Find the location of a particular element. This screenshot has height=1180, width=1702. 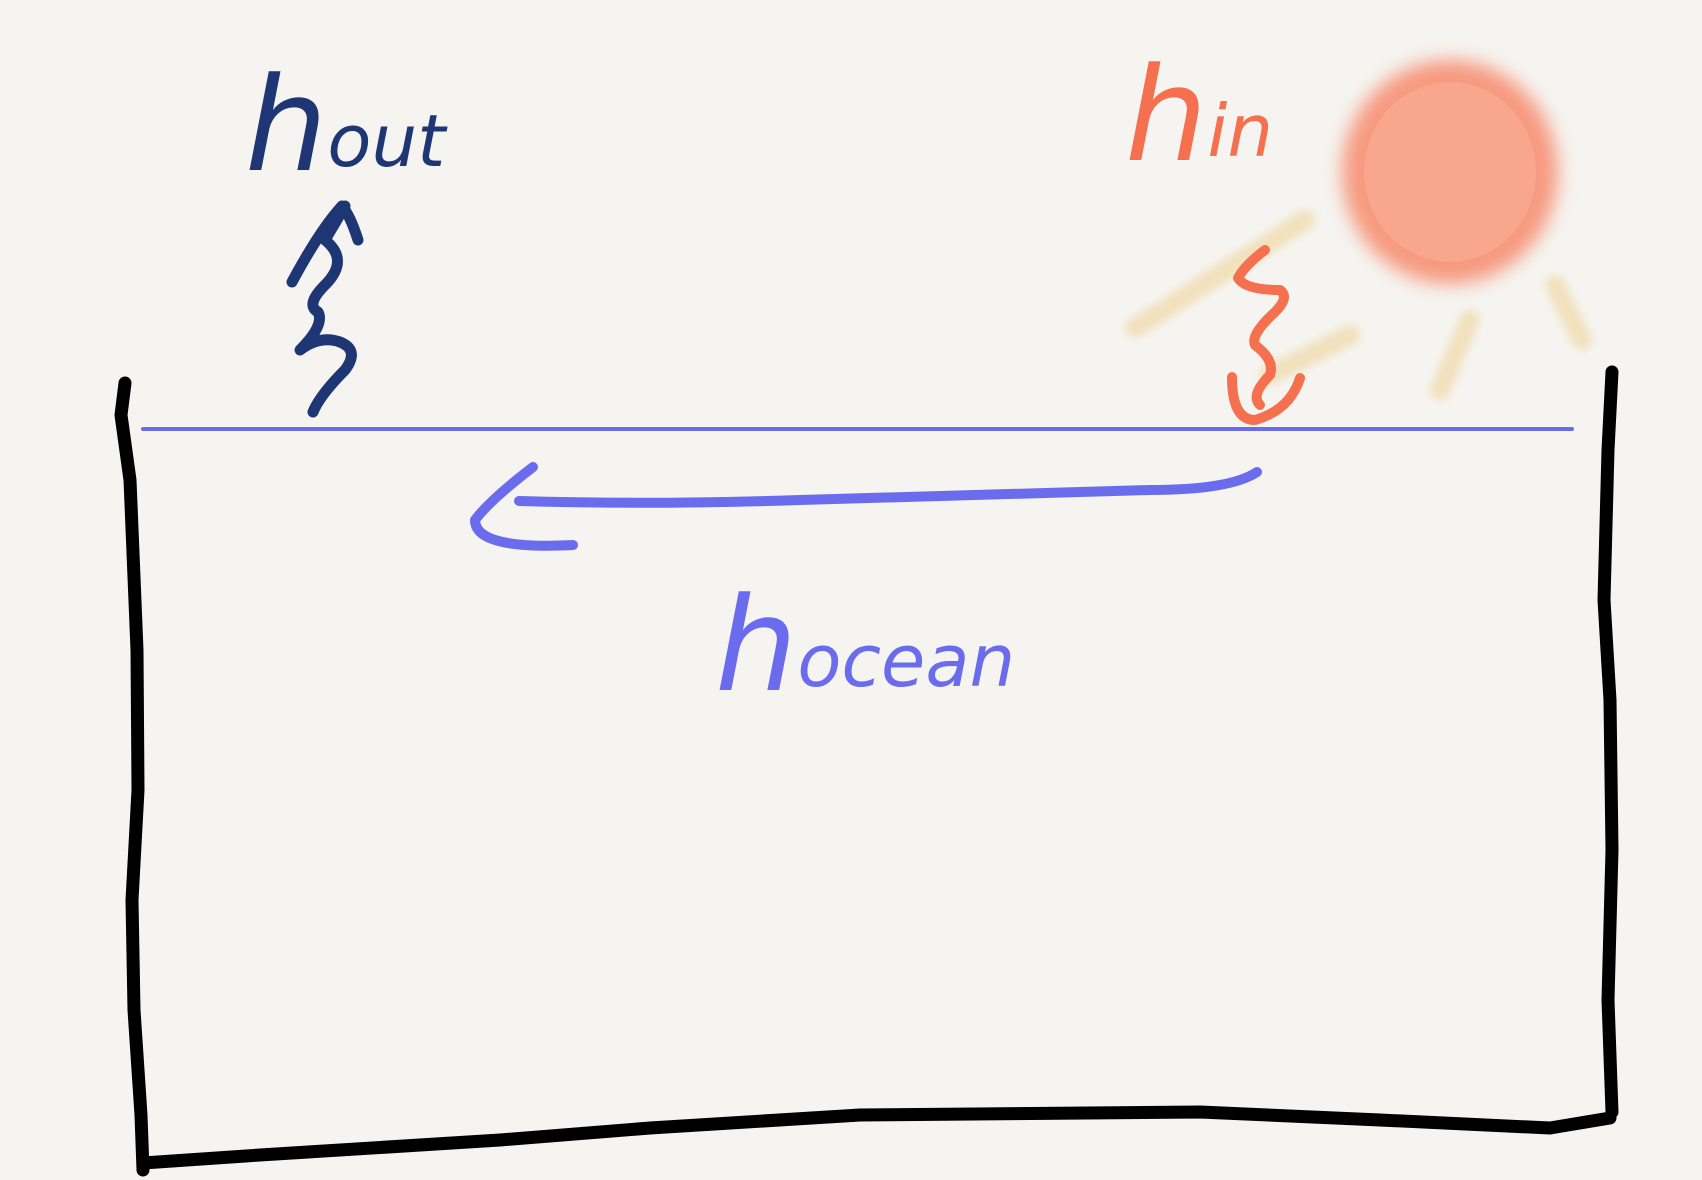

subscript: ocean is located at coordinates (906, 661).